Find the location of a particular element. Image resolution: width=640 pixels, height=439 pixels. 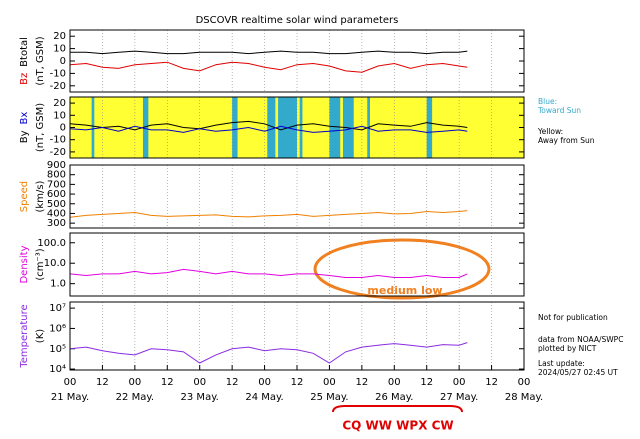

y-axis-label-part: Speed is located at coordinates (24, 196).